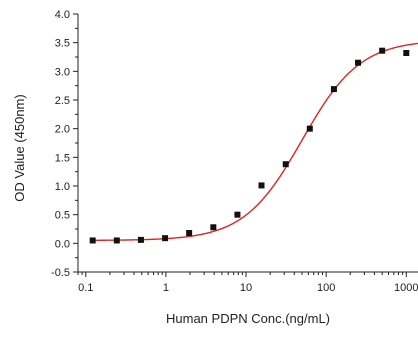 The width and height of the screenshot is (418, 340). What do you see at coordinates (62, 216) in the screenshot?
I see `y-tick-label: 0.5` at bounding box center [62, 216].